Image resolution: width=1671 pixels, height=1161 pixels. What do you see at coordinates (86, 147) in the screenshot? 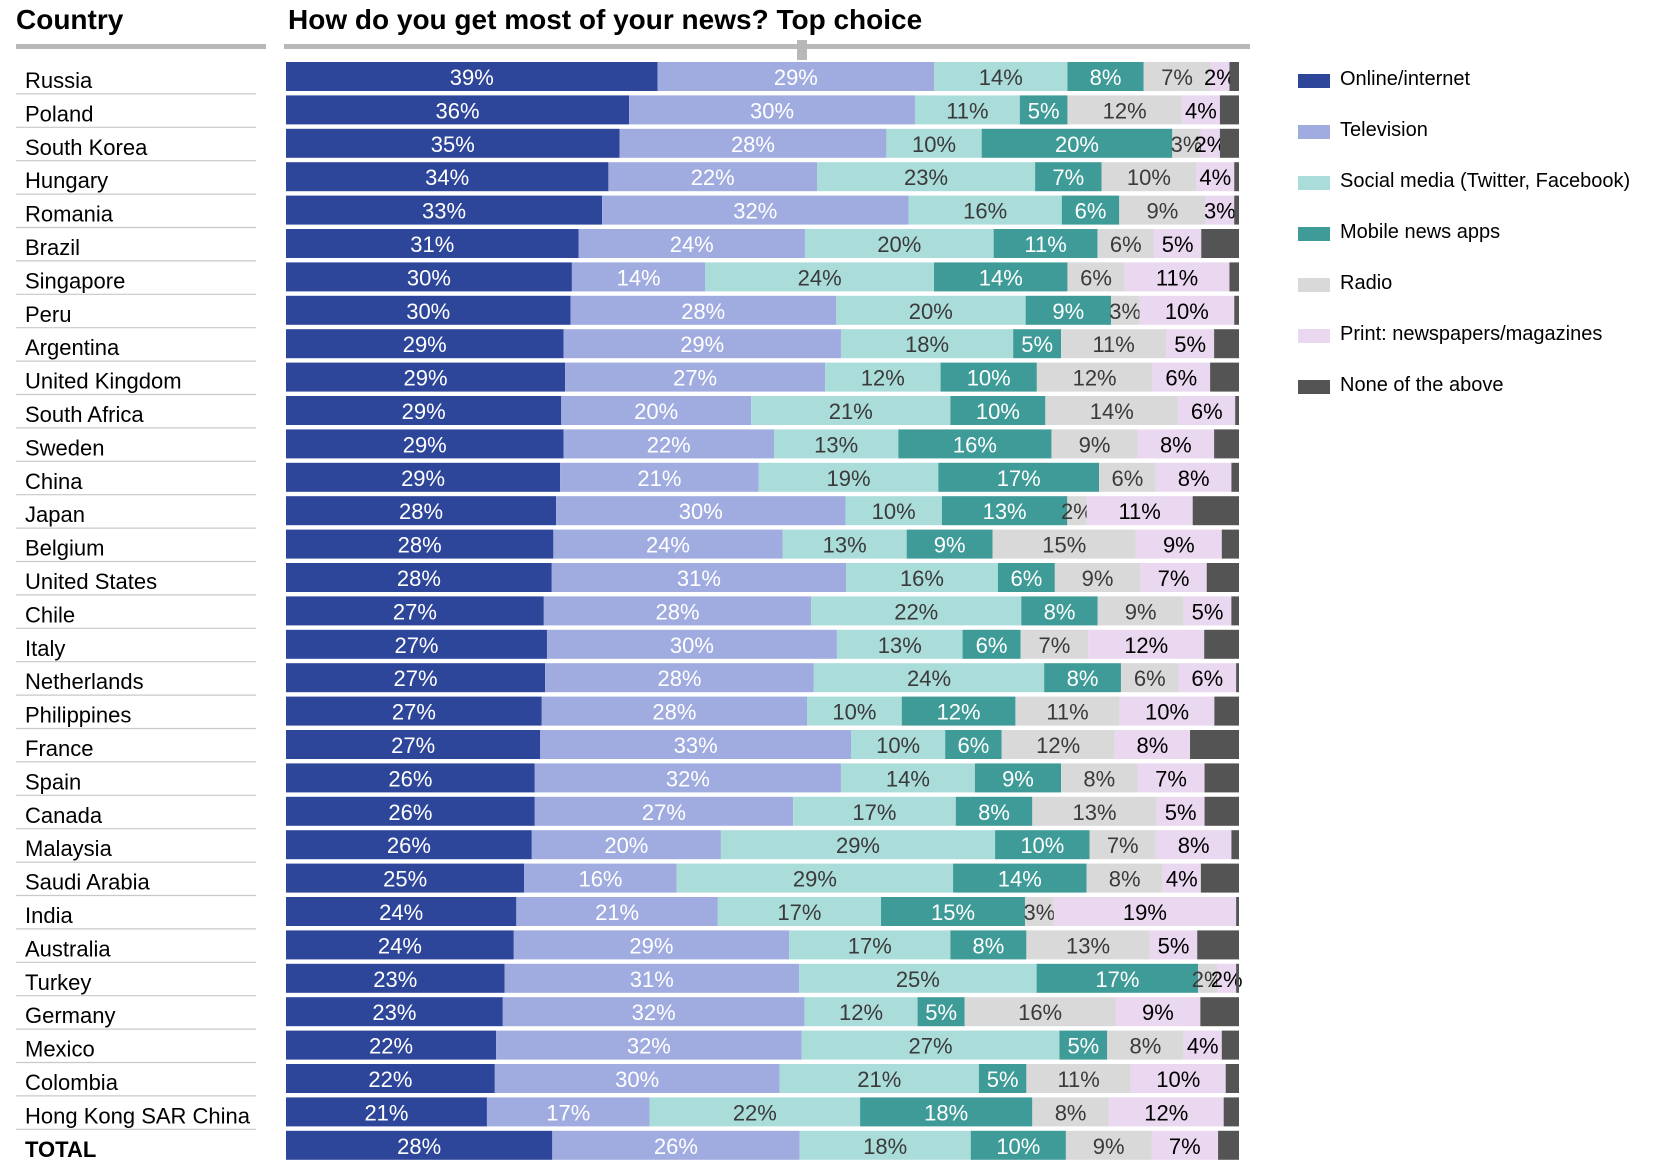
I see `row-label: South Korea` at bounding box center [86, 147].